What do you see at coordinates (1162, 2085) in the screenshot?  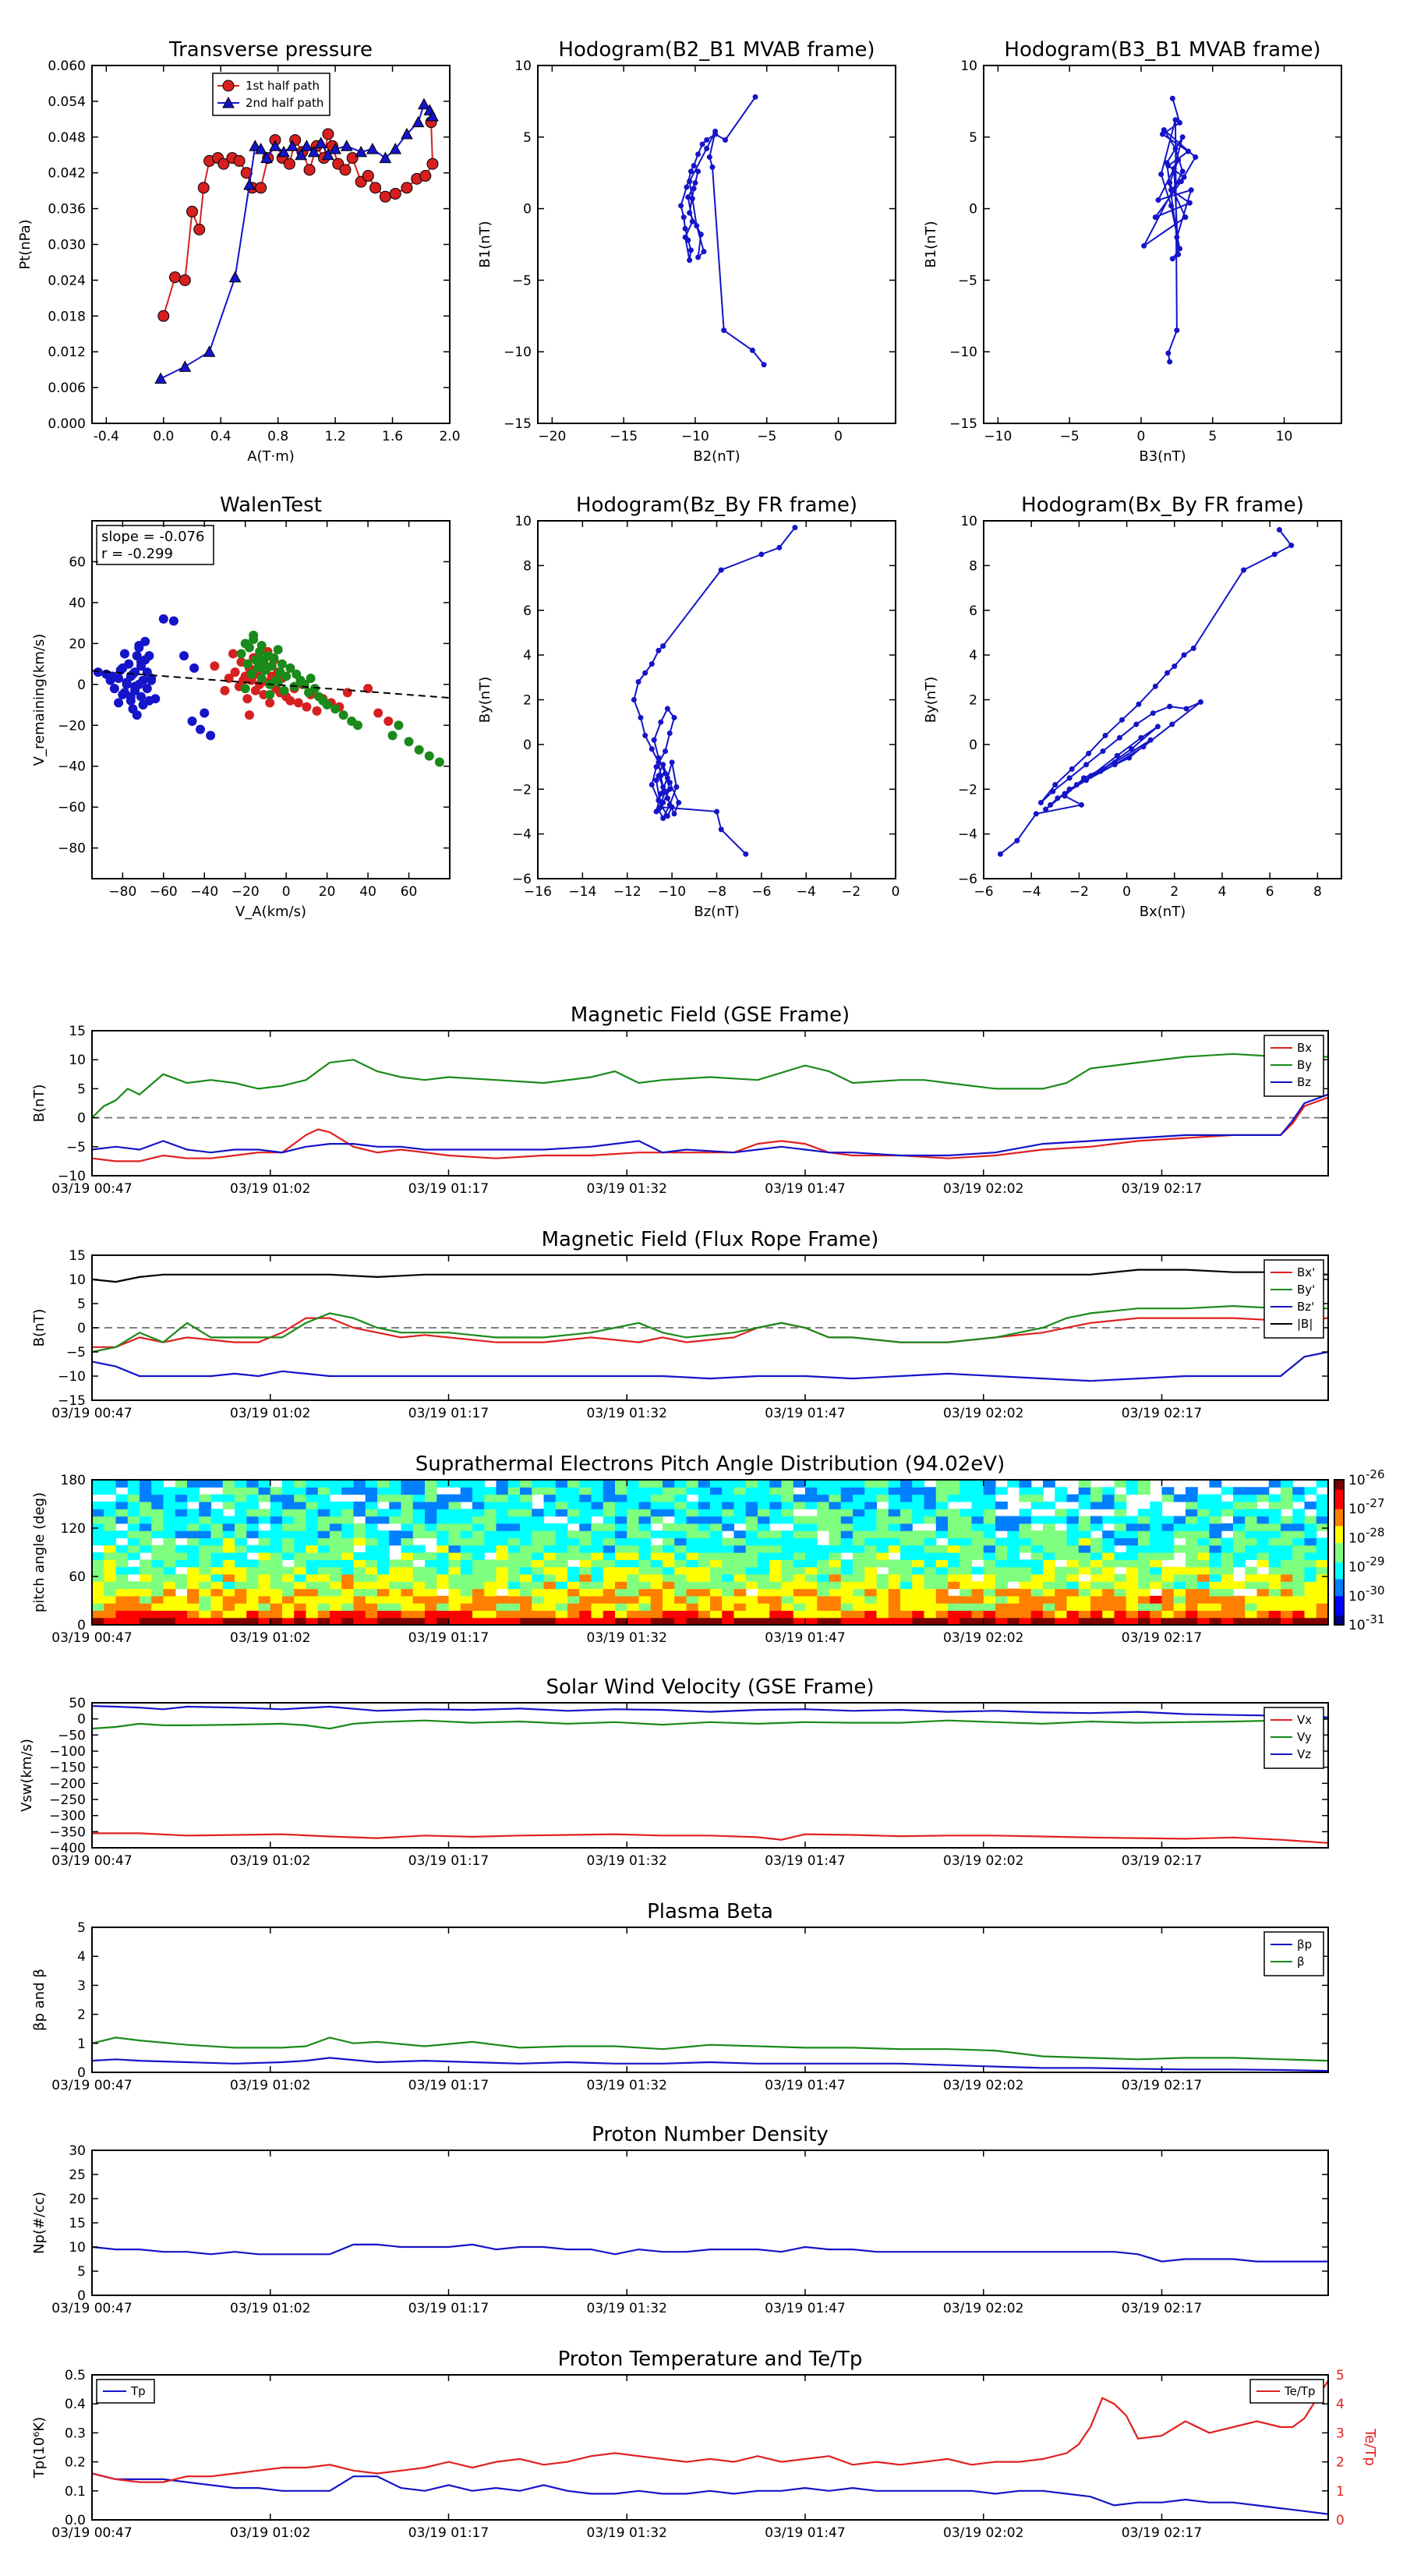 I see `x-tick-label: 03/19 02:17` at bounding box center [1162, 2085].